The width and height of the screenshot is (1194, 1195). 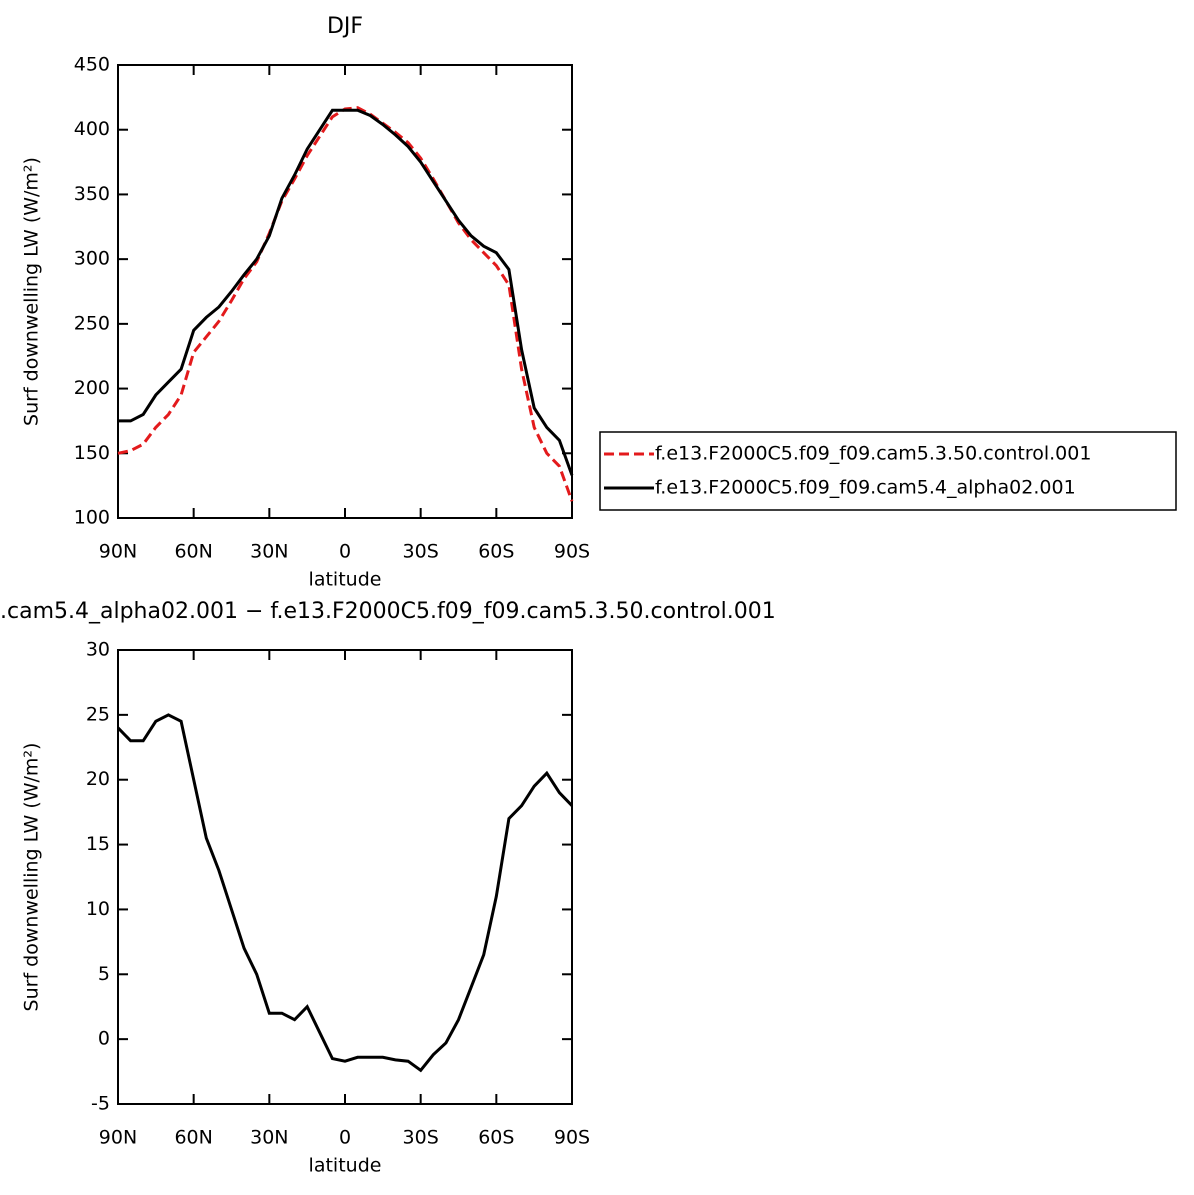 What do you see at coordinates (888, 471) in the screenshot?
I see `legend-box` at bounding box center [888, 471].